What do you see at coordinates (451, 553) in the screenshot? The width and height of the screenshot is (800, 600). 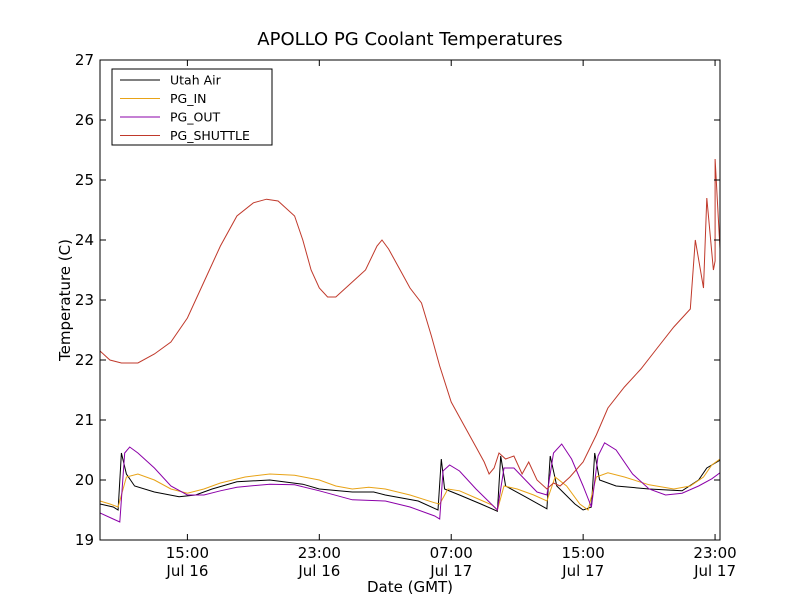 I see `x-tick-label-time: 07:00` at bounding box center [451, 553].